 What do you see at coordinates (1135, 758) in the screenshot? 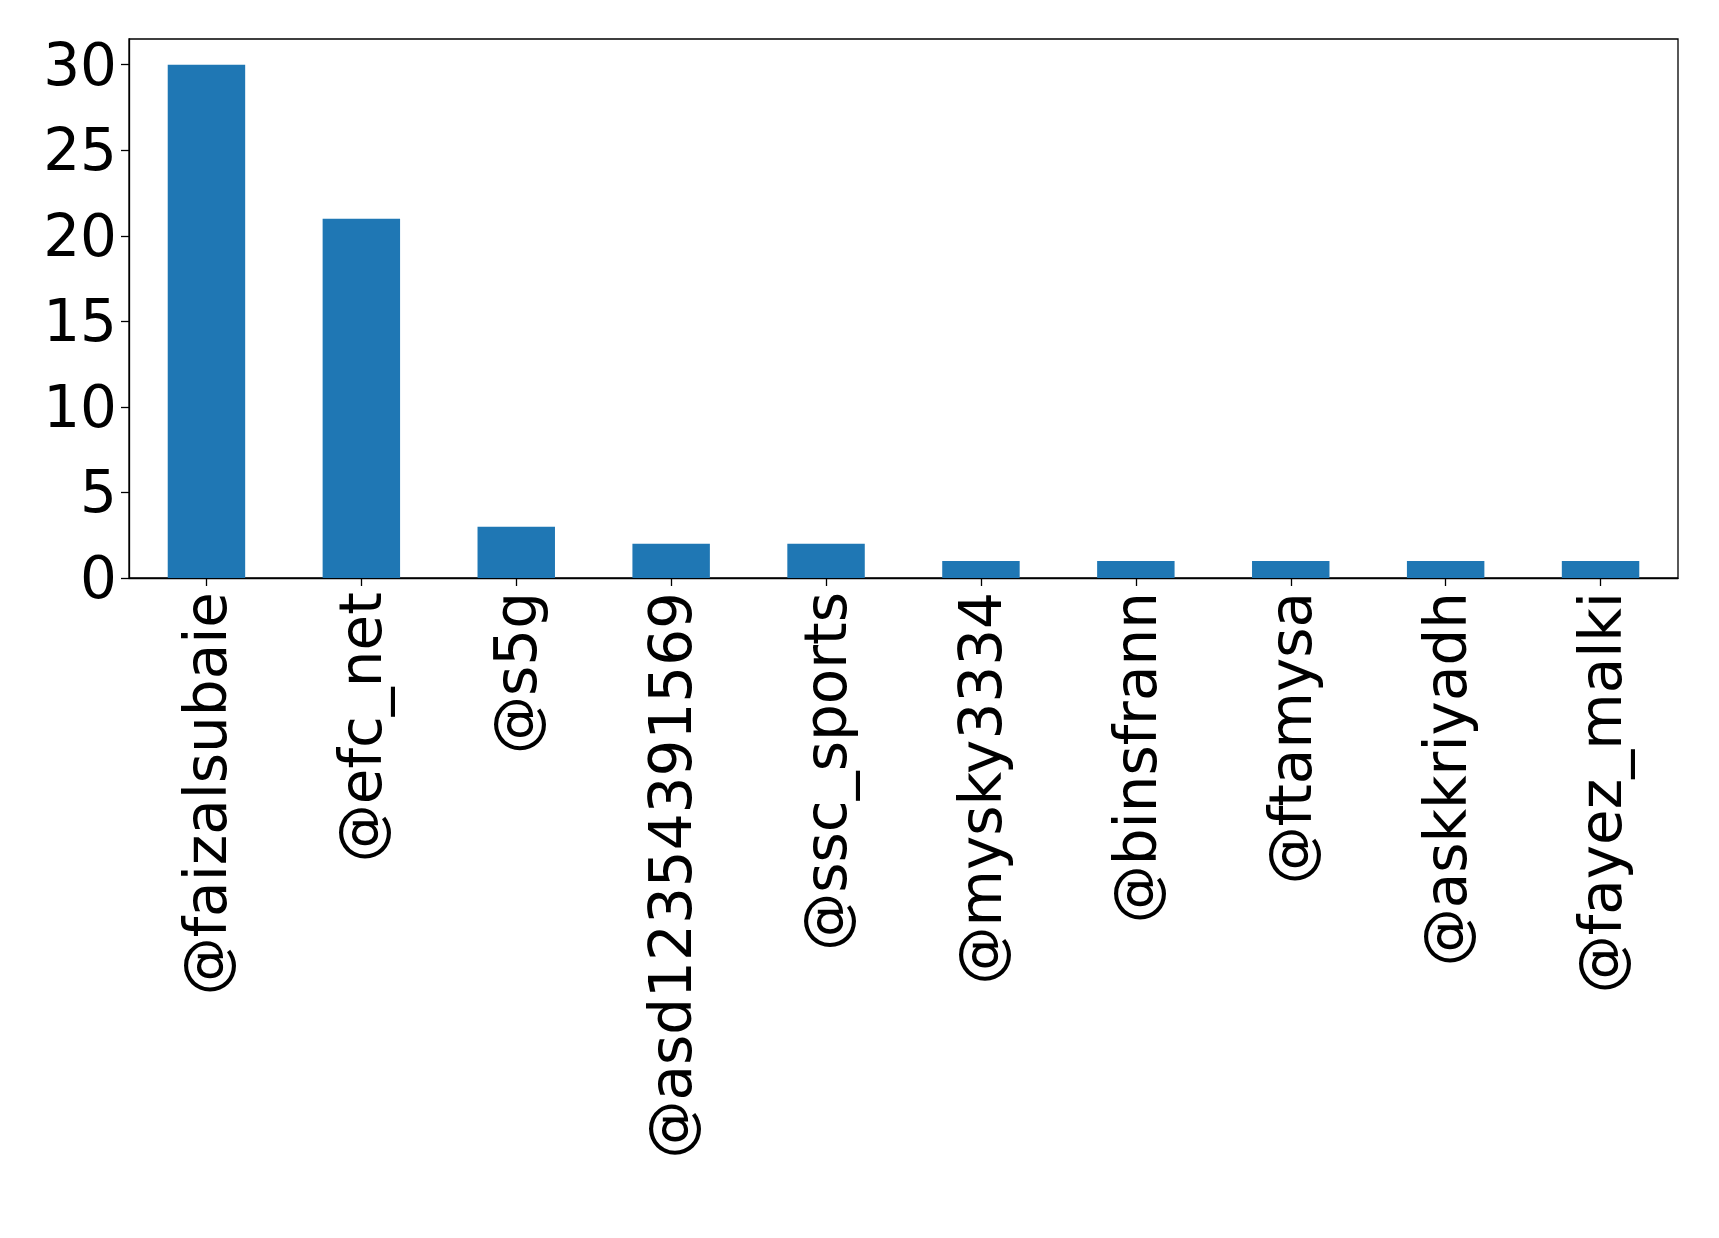
I see `x-tick-label: @binsfrann` at bounding box center [1135, 758].